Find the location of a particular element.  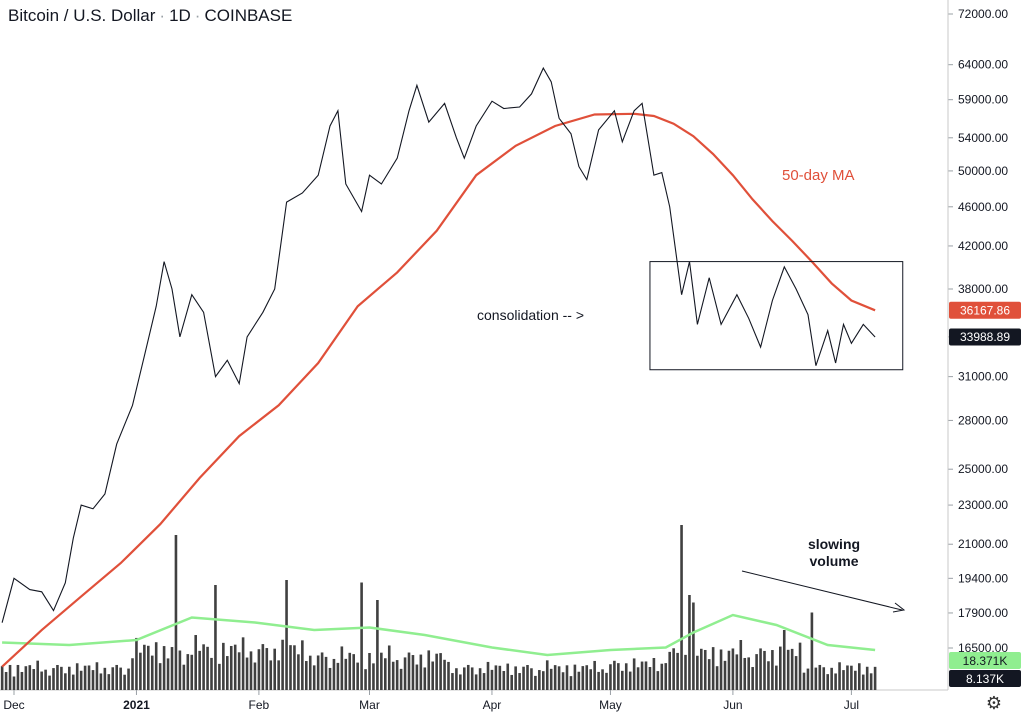

price-axis-label: 59000.00 is located at coordinates (983, 100).